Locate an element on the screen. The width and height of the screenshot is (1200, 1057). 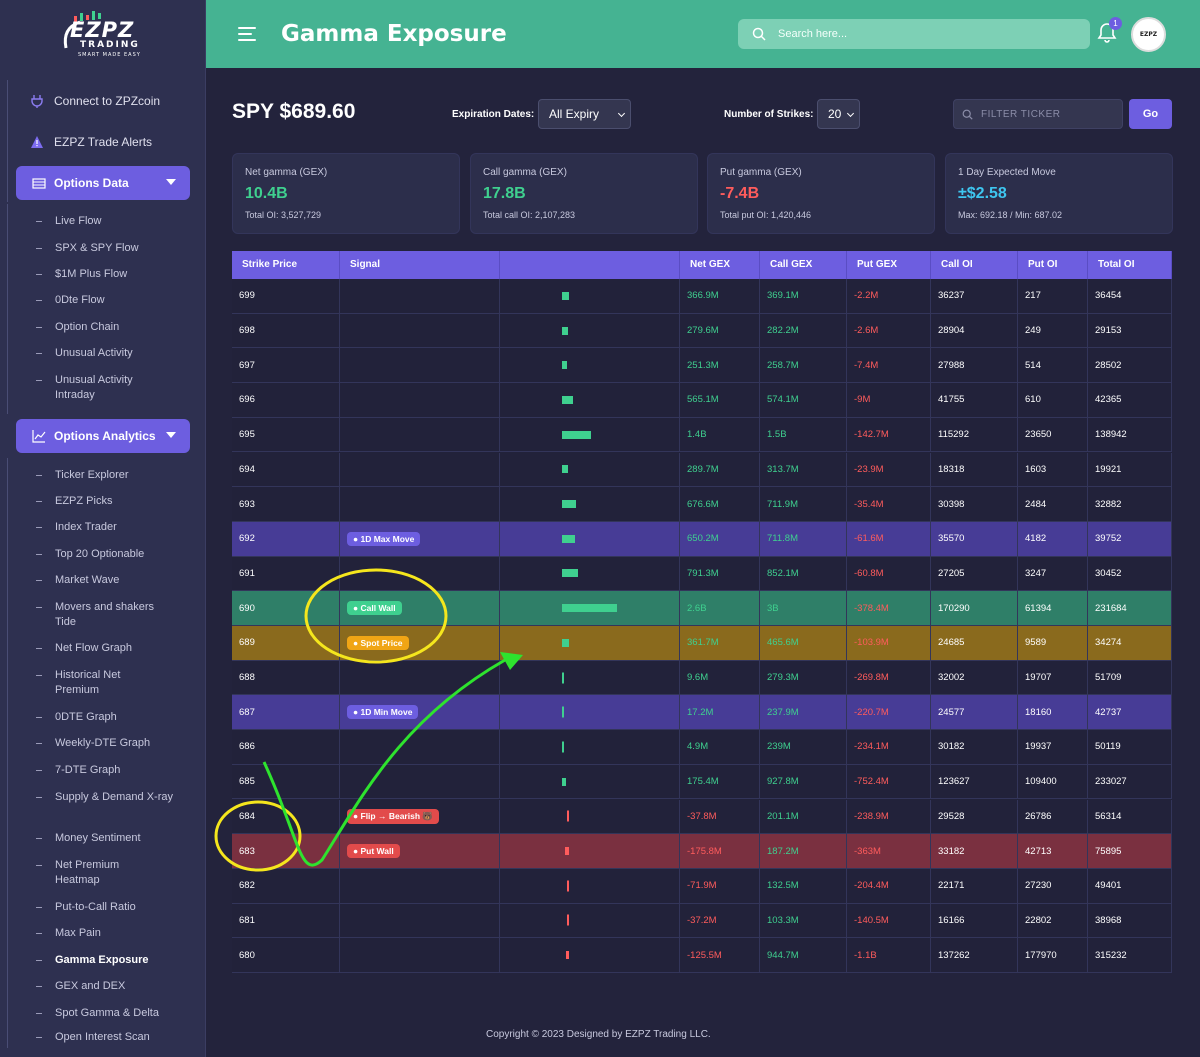
put-gex-cell: -752.4M is located at coordinates (889, 781).